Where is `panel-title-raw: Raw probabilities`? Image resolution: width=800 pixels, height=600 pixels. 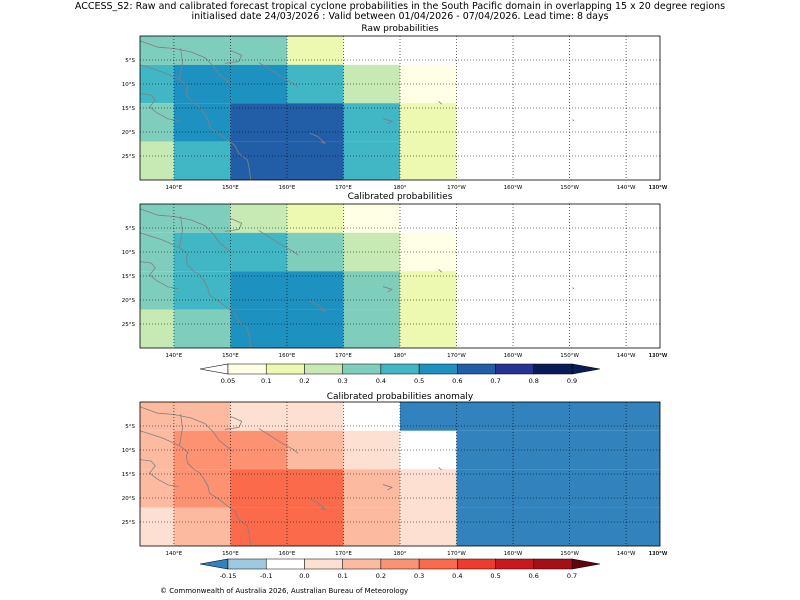
panel-title-raw: Raw probabilities is located at coordinates (400, 29).